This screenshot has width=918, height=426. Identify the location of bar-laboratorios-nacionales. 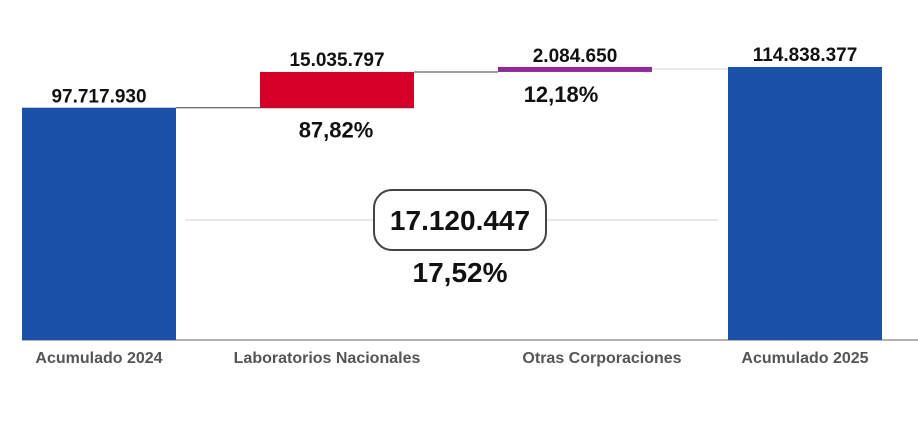
(337, 89).